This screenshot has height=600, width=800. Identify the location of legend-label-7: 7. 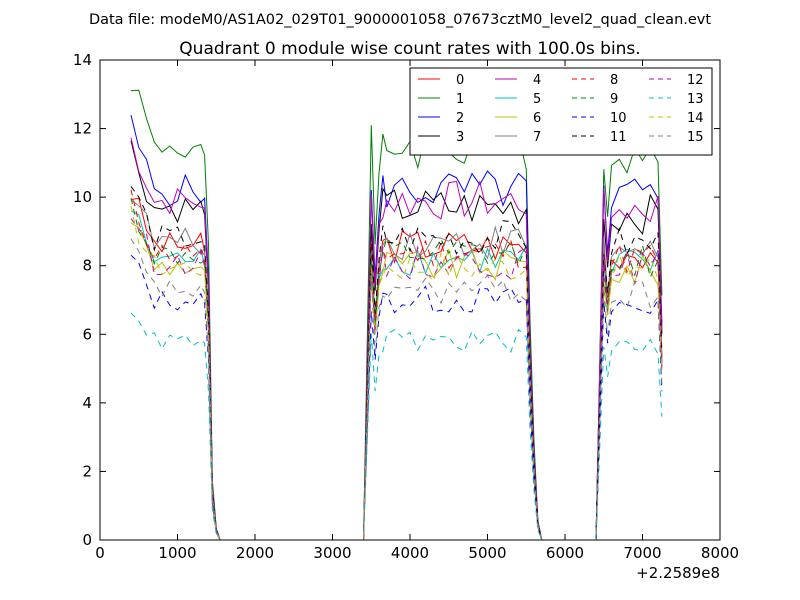
(537, 137).